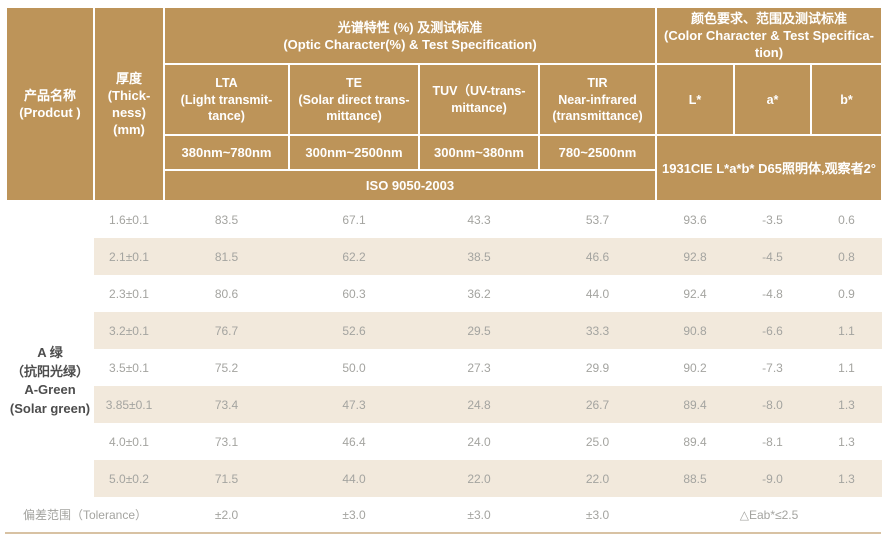 The width and height of the screenshot is (886, 546). What do you see at coordinates (50, 104) in the screenshot?
I see `product-name-header: 产品名称 (Prodcut )` at bounding box center [50, 104].